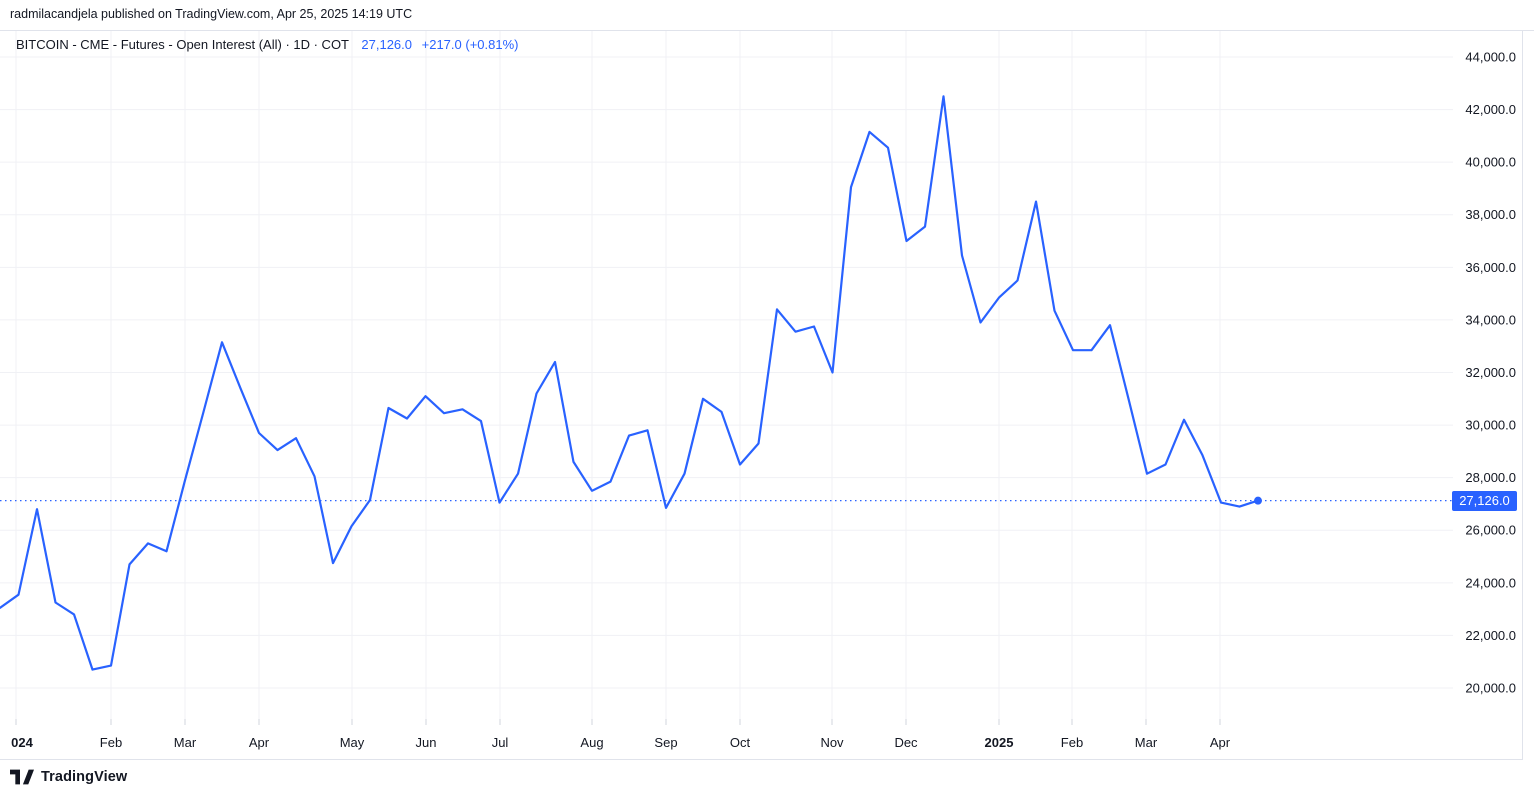  I want to click on y-axis-label: 28,000.0, so click(1490, 477).